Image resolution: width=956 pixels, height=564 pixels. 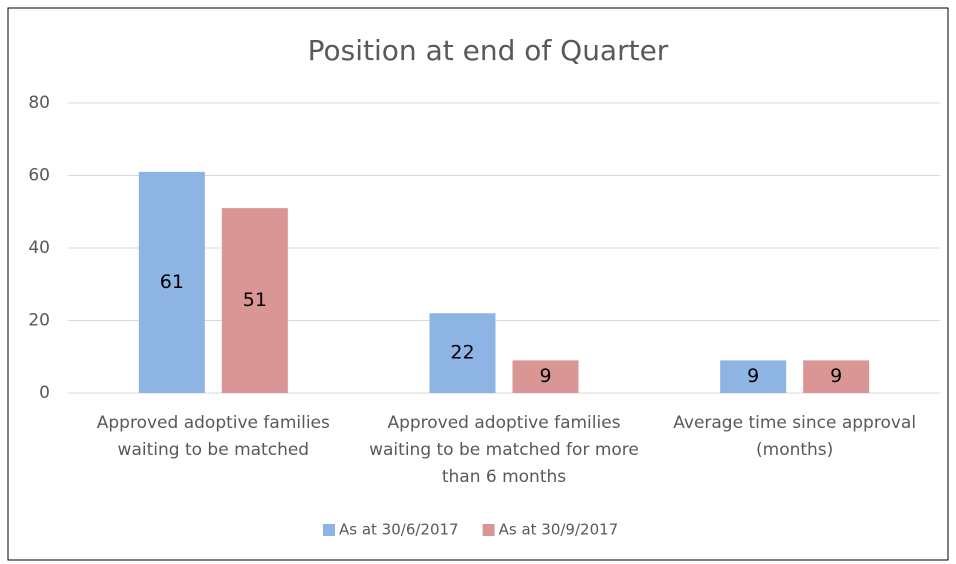 I want to click on data-label: 51, so click(x=255, y=300).